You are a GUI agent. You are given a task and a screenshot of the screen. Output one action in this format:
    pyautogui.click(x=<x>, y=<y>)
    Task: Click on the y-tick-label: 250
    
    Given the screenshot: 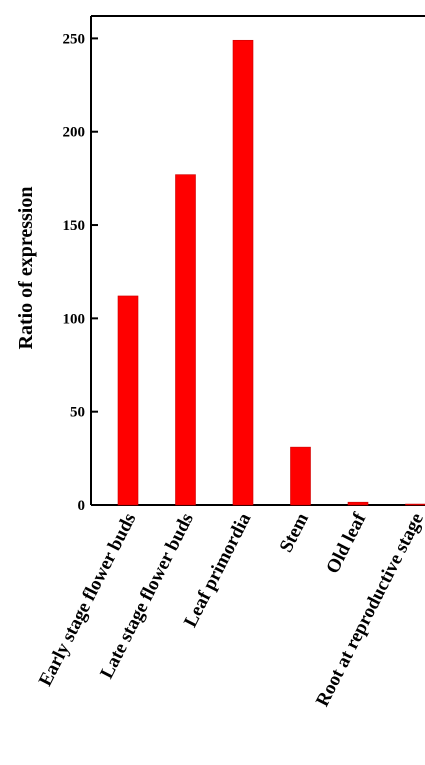 What is the action you would take?
    pyautogui.click(x=74, y=39)
    